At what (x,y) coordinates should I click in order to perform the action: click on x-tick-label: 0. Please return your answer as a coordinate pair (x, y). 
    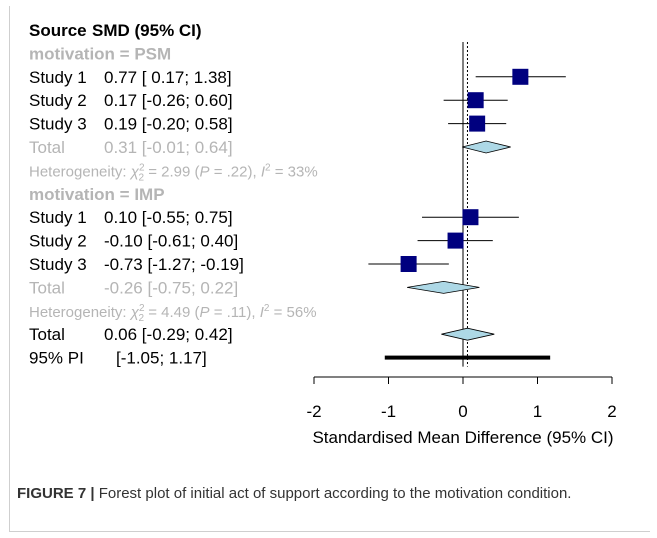
    Looking at the image, I should click on (462, 411).